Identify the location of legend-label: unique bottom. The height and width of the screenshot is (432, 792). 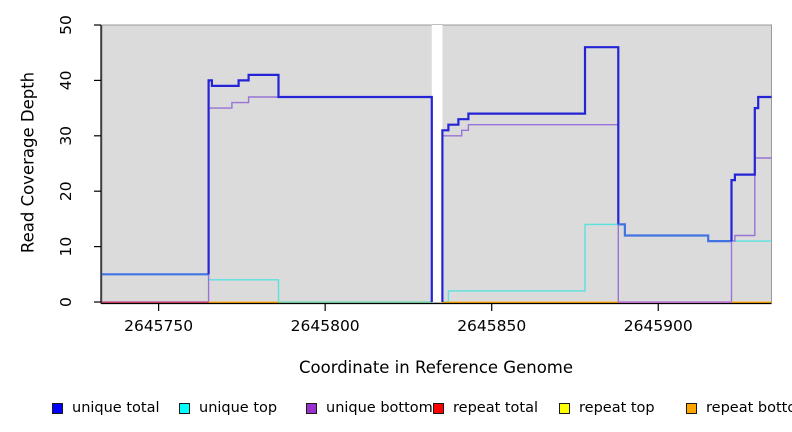
(379, 408).